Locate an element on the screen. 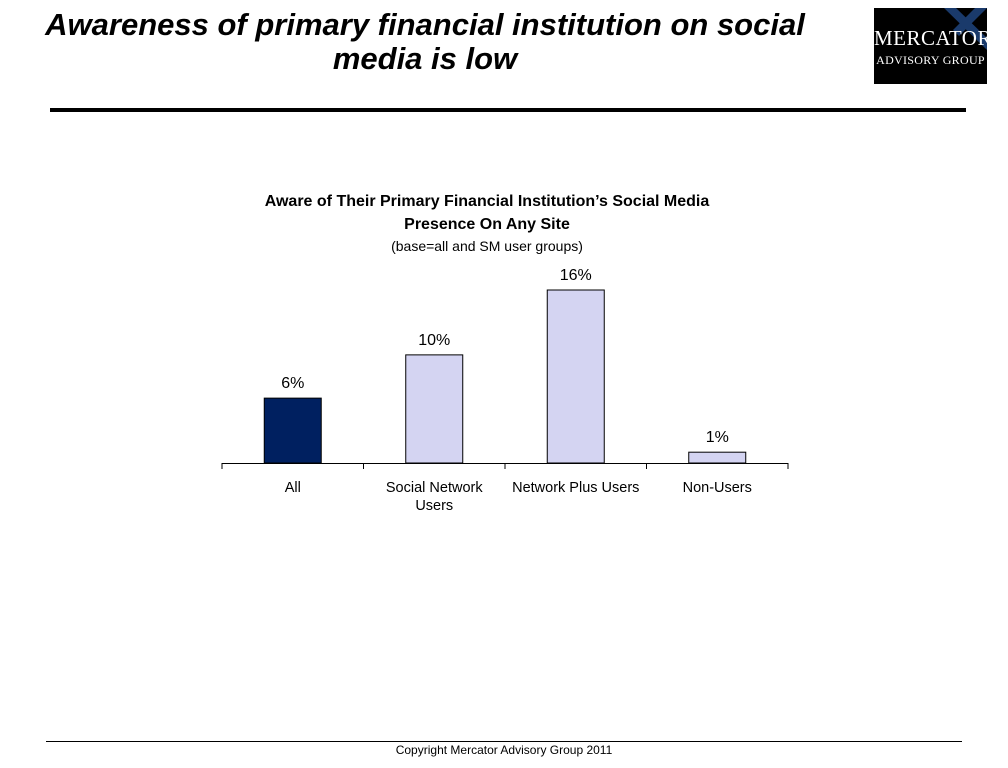 This screenshot has height=768, width=1008. mercator-logo: Mercator Advisory Group is located at coordinates (930, 46).